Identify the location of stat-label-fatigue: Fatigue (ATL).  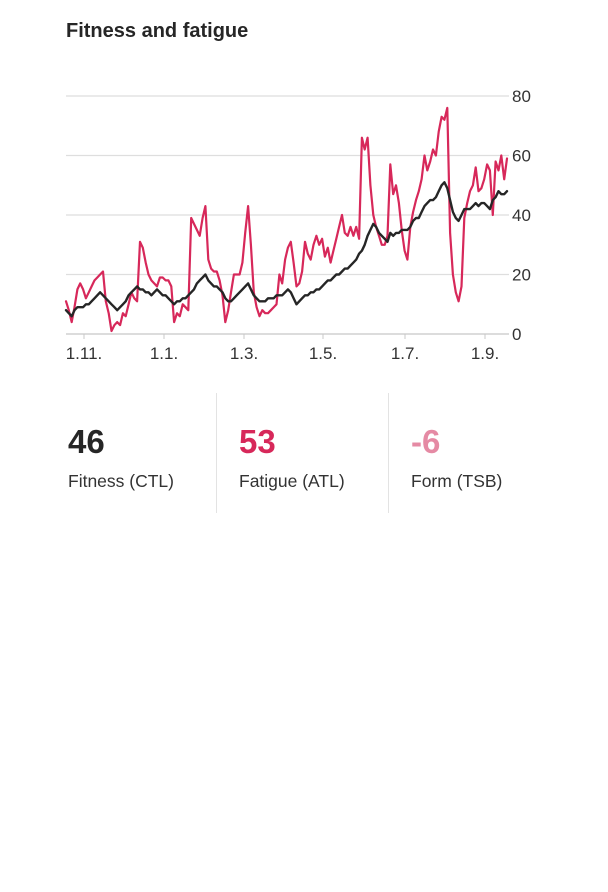
(292, 481).